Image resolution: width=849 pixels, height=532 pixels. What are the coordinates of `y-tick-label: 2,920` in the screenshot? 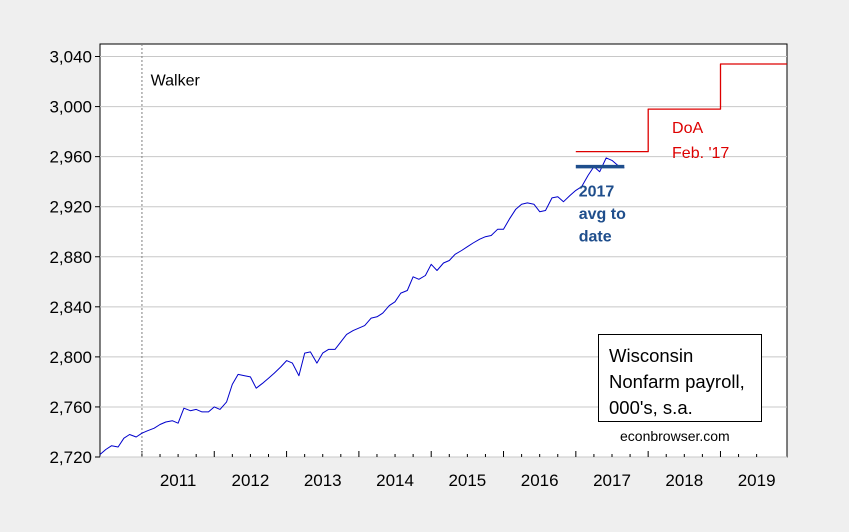 It's located at (70, 207).